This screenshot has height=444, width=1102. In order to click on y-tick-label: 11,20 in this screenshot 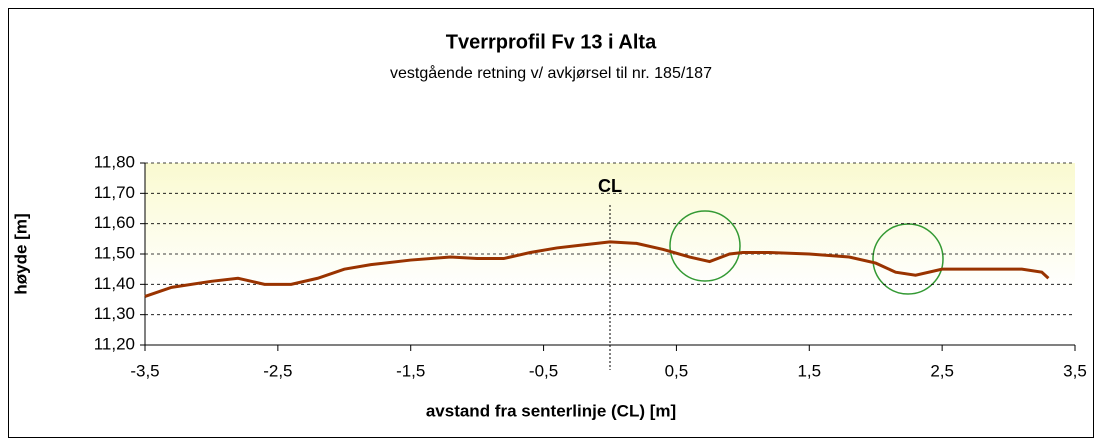, I will do `click(114, 343)`.